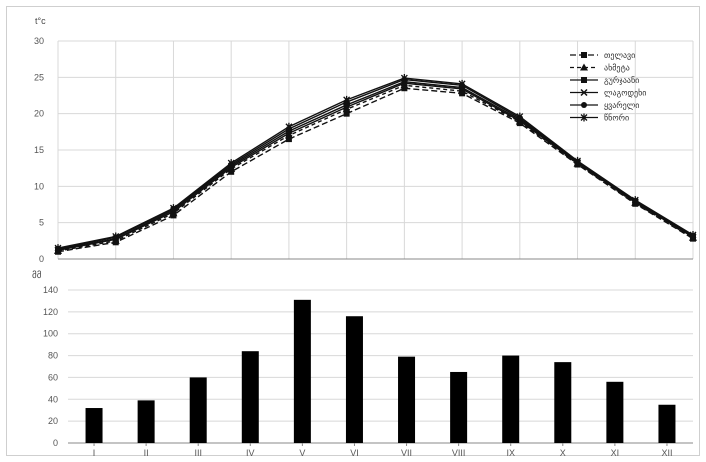  What do you see at coordinates (619, 55) in the screenshot?
I see `legend-label: თელავი` at bounding box center [619, 55].